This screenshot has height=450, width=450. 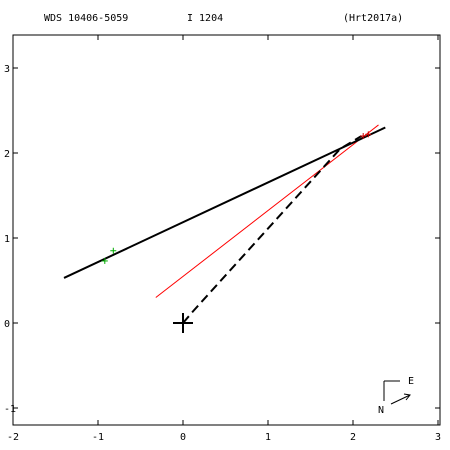 What do you see at coordinates (7, 239) in the screenshot?
I see `y-tick-label: 1` at bounding box center [7, 239].